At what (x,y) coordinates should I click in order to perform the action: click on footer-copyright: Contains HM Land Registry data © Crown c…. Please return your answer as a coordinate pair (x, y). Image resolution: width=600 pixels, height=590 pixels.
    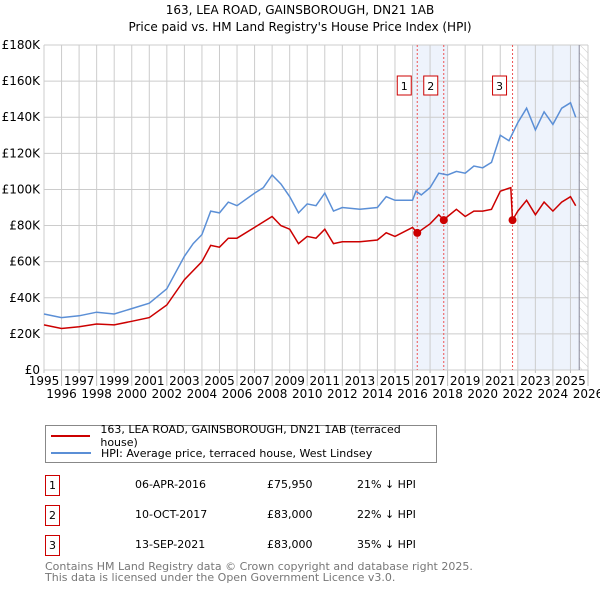
    Looking at the image, I should click on (259, 566).